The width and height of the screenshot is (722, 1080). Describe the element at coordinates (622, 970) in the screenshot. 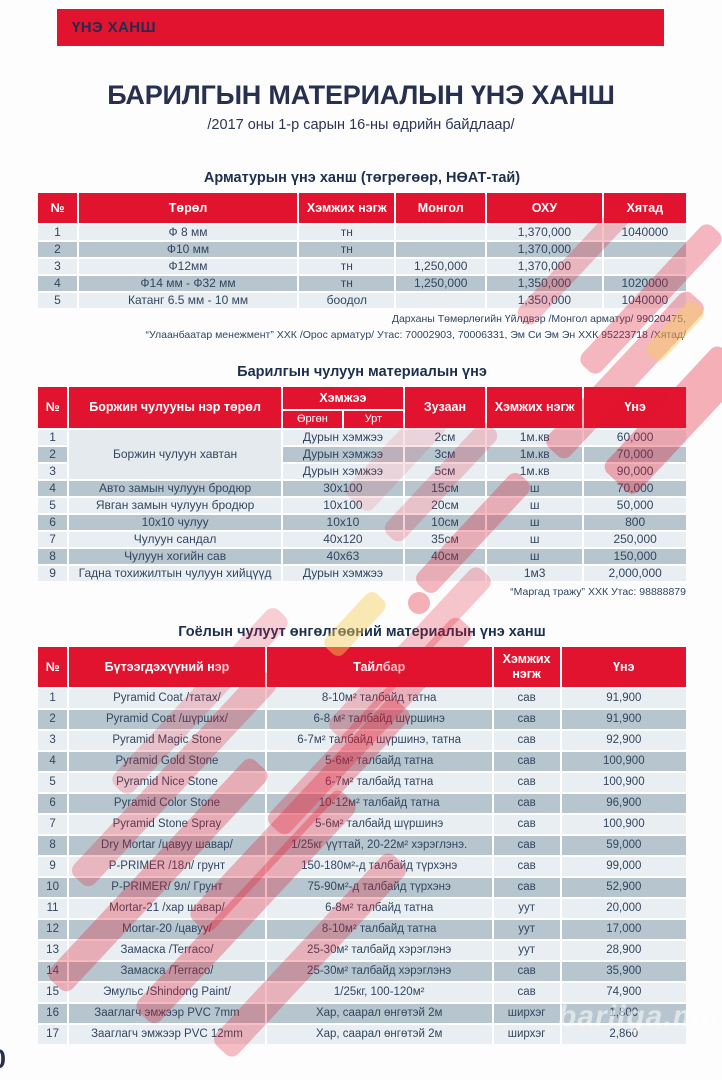

I see `cell-price: 35,900` at that location.